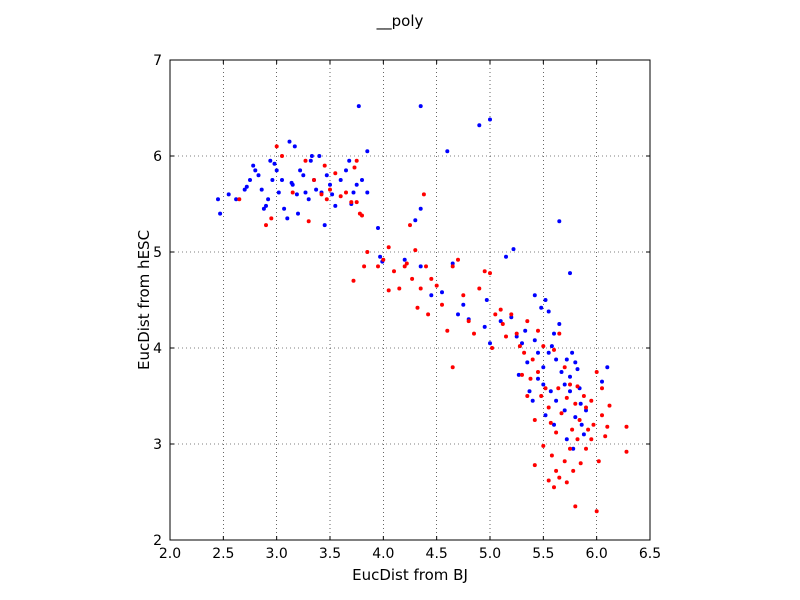 This screenshot has height=600, width=800. What do you see at coordinates (157, 157) in the screenshot?
I see `y-tick-label: 6` at bounding box center [157, 157].